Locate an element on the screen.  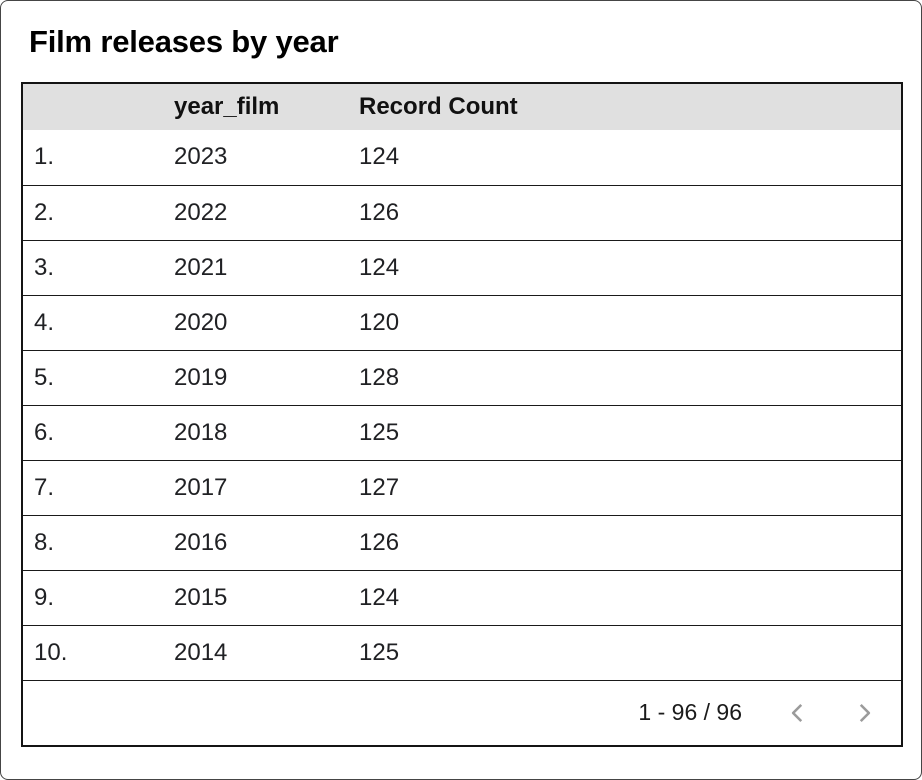
year-film-cell: 2023 is located at coordinates (251, 158).